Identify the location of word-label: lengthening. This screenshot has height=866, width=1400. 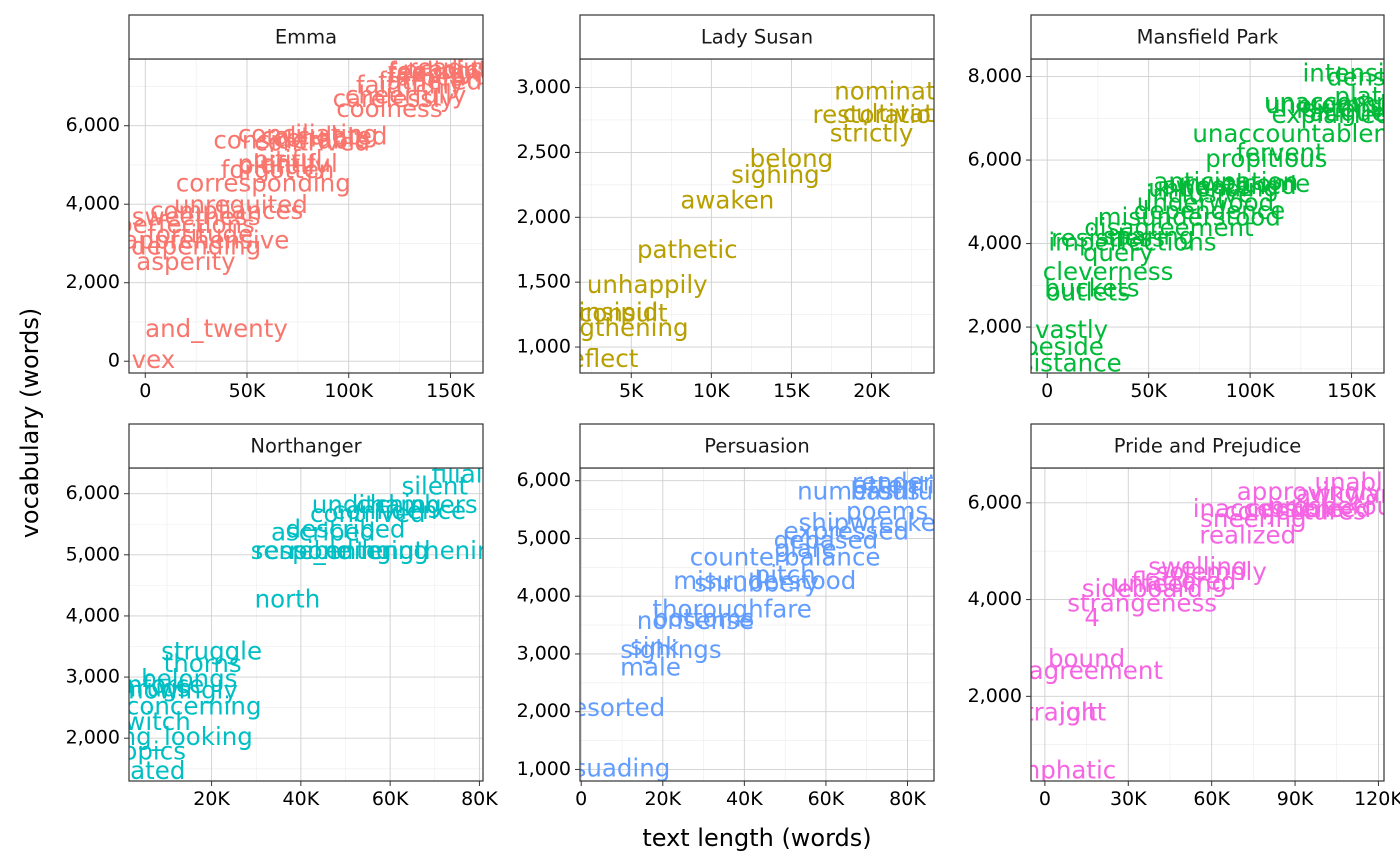
(434, 550).